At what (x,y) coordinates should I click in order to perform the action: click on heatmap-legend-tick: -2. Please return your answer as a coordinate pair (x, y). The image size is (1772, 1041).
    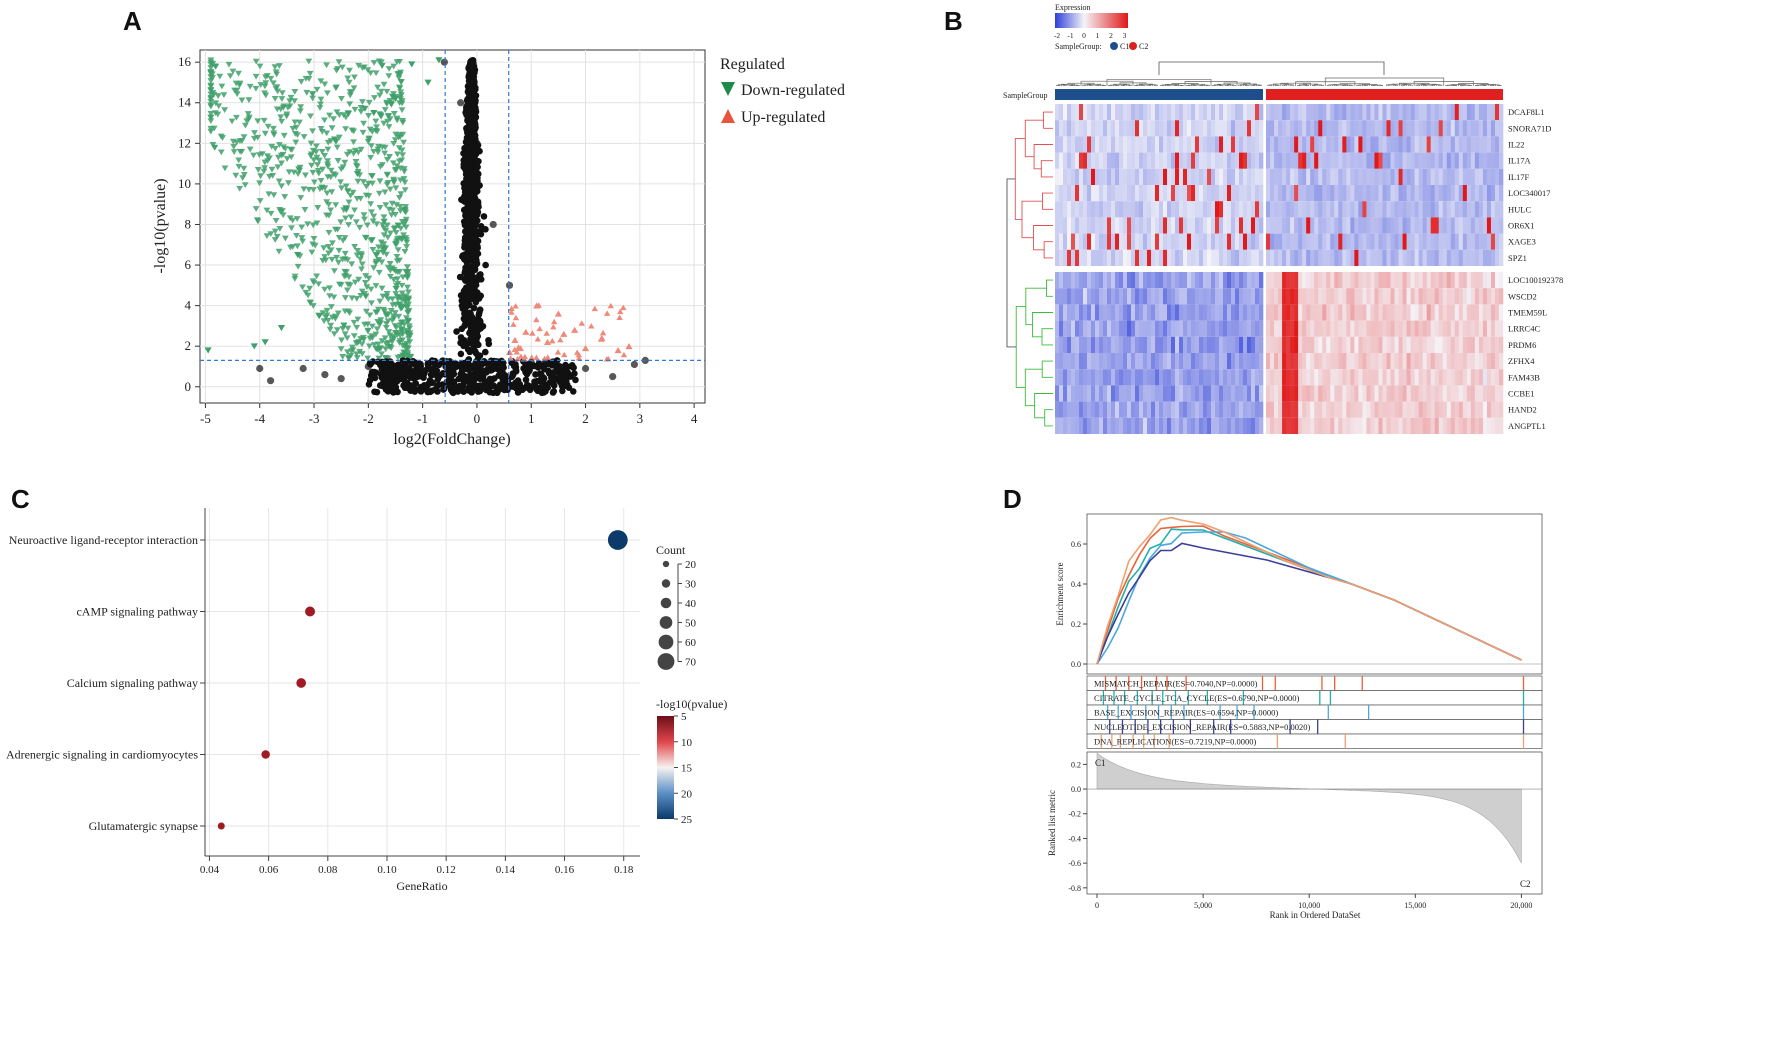
    Looking at the image, I should click on (1057, 35).